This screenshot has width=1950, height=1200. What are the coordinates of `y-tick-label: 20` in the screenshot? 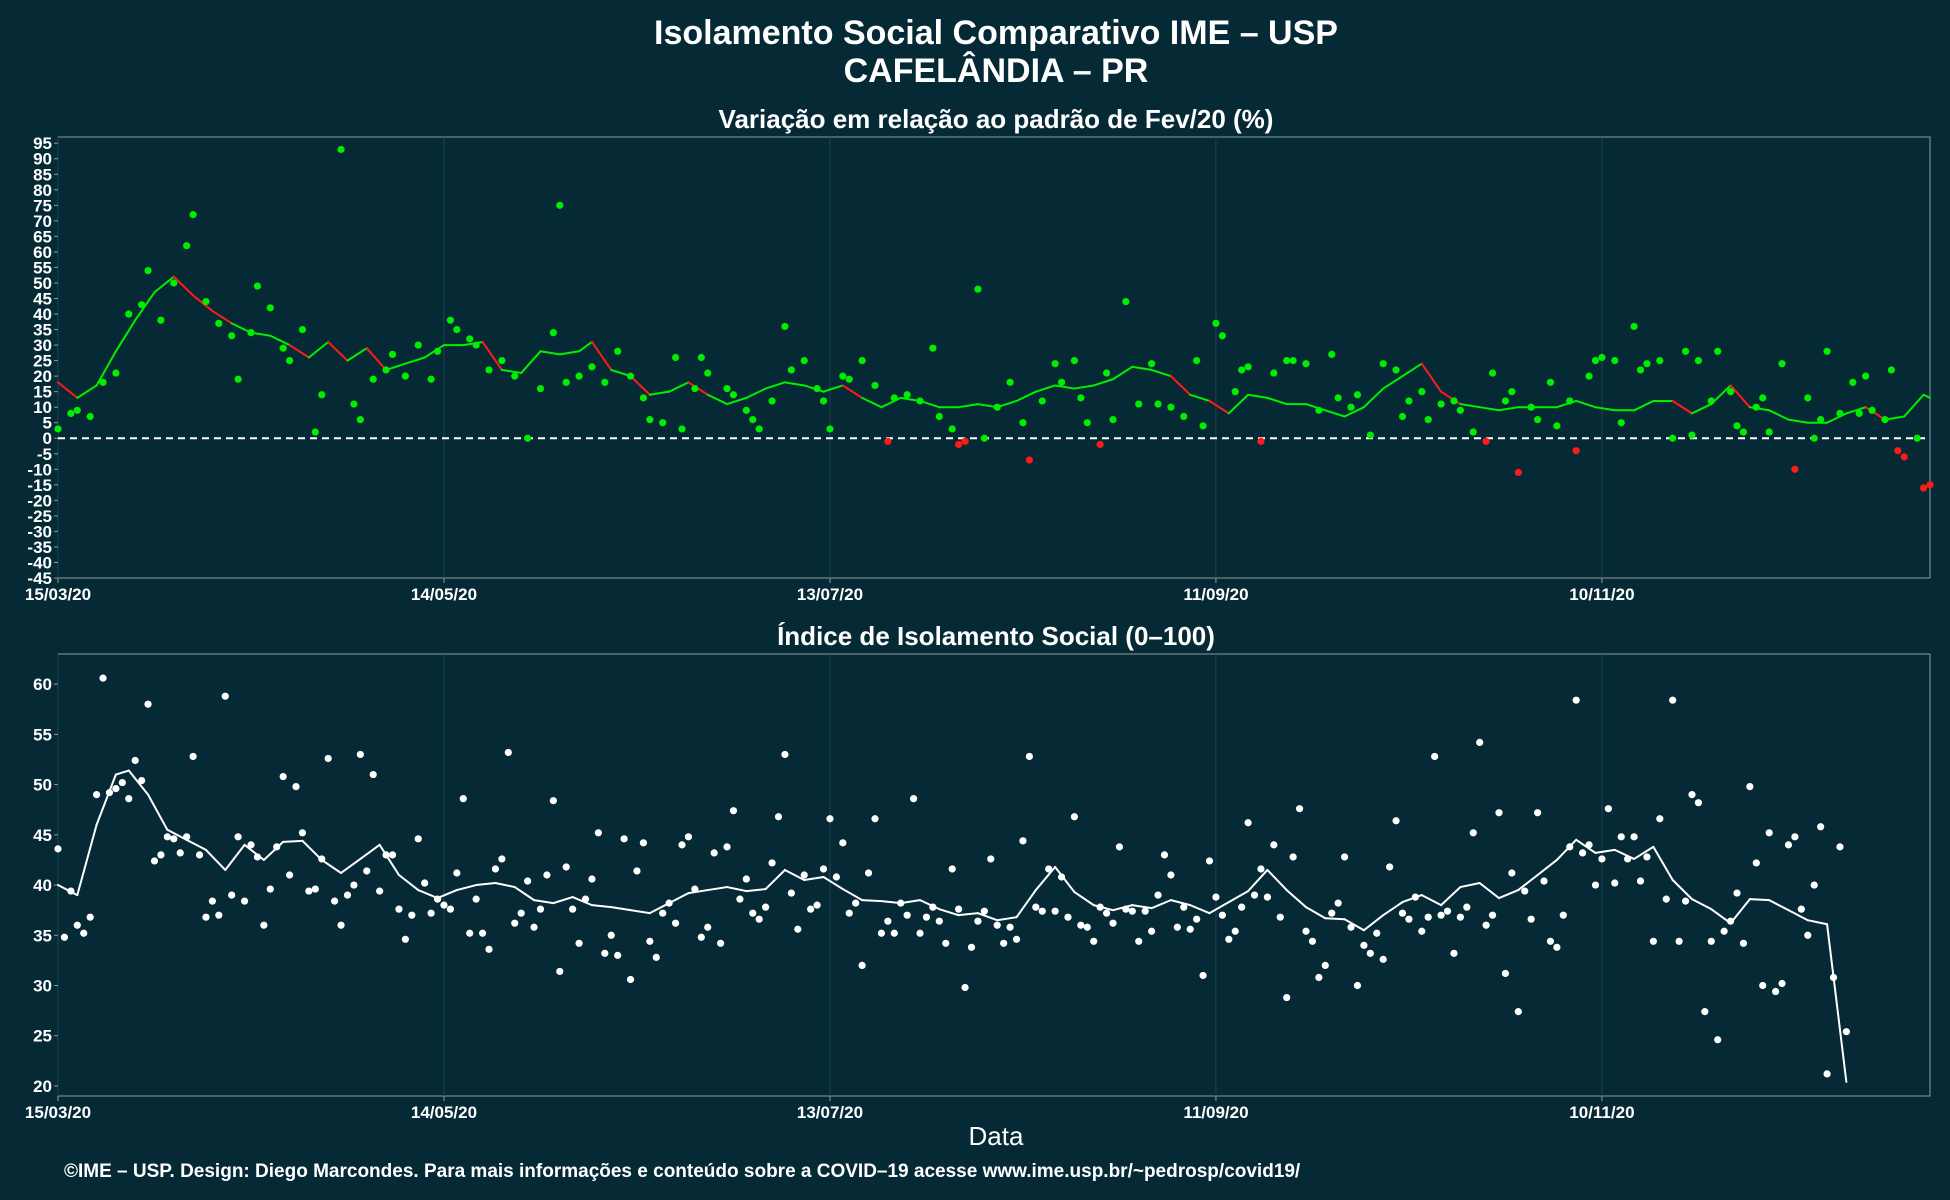 It's located at (42, 376).